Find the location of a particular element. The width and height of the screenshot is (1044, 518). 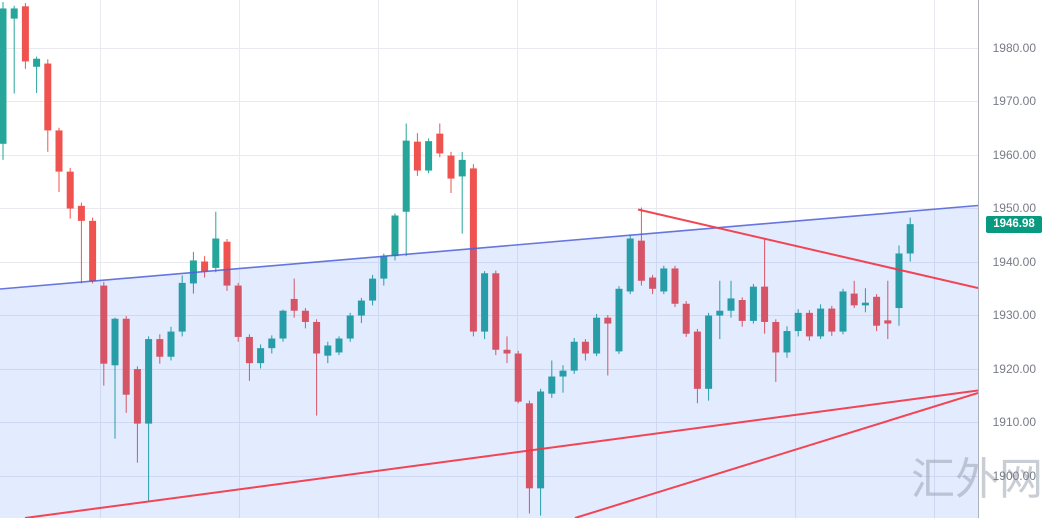

price-axis-tick: 1920.00 is located at coordinates (1014, 368).